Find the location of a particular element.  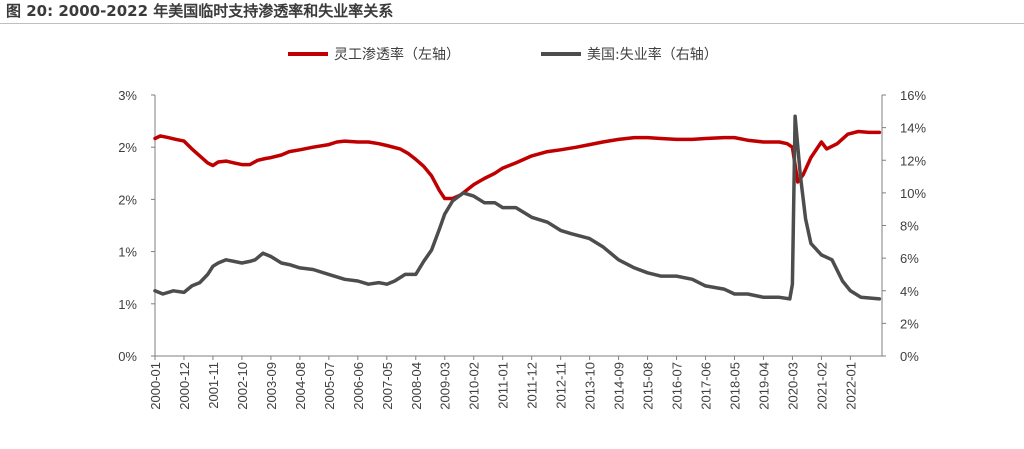

x-tick-label: 2011-01 is located at coordinates (503, 385).